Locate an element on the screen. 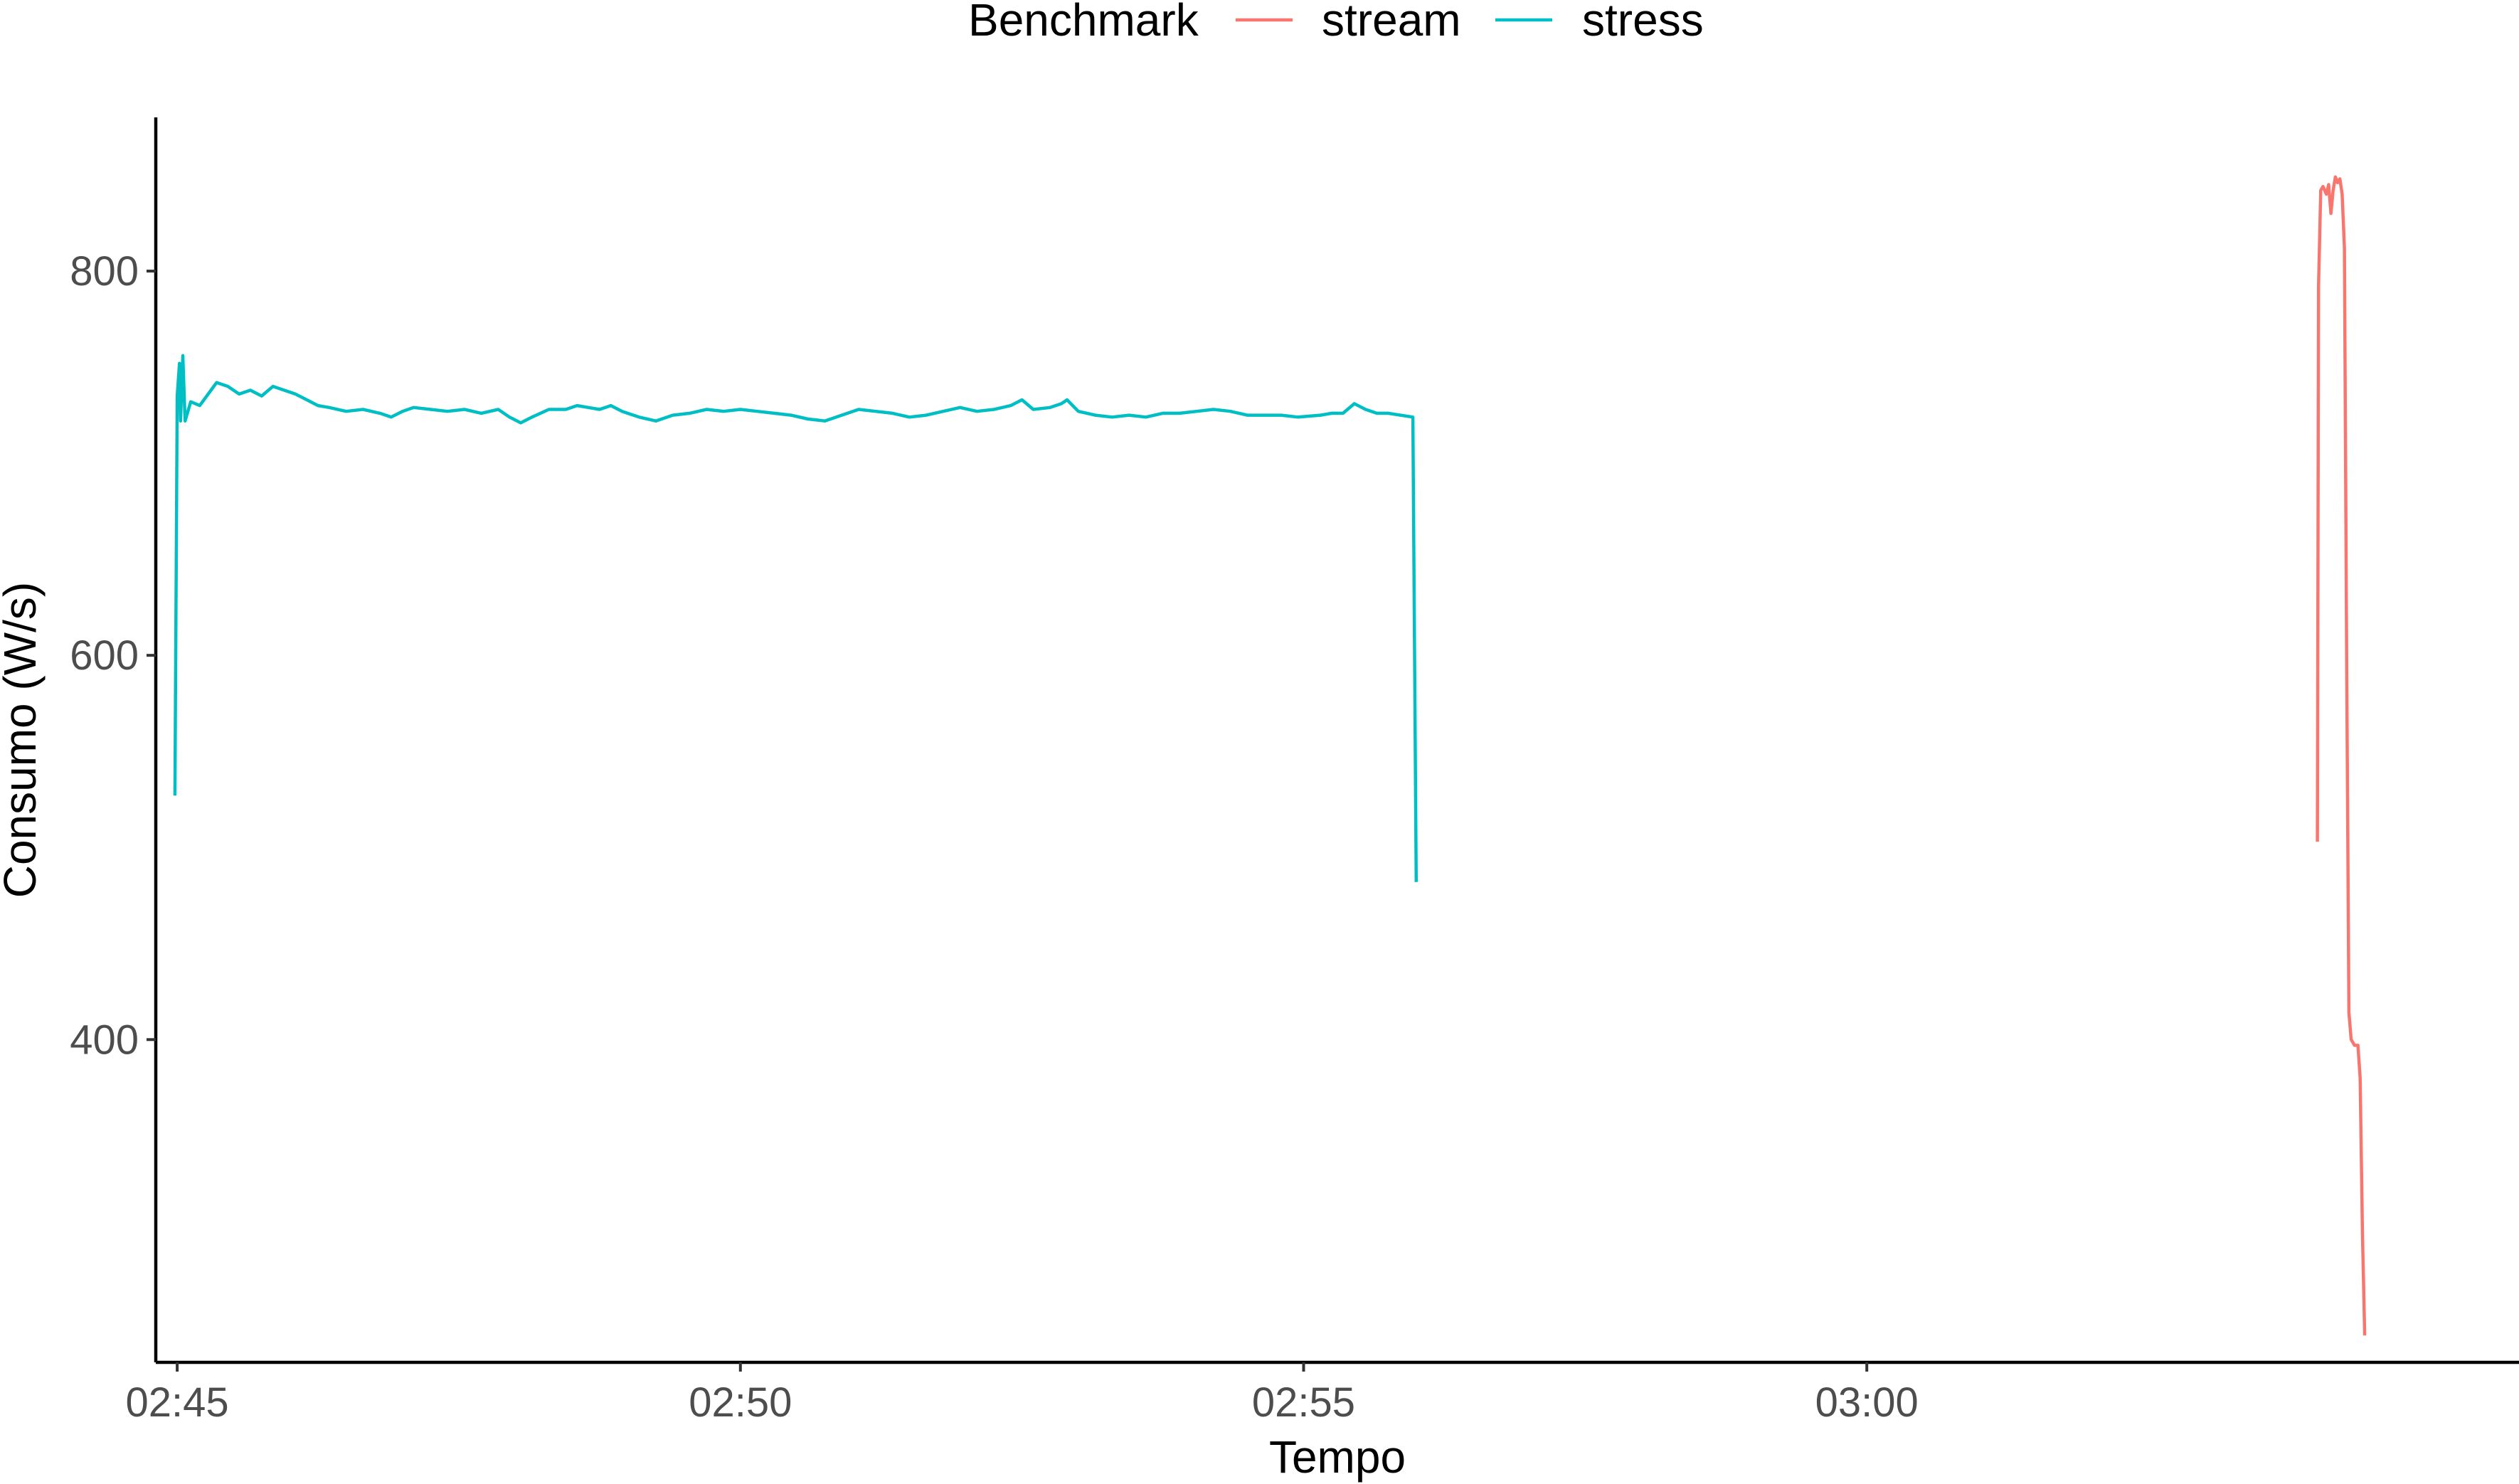 This screenshot has height=1484, width=2519. y-tick-label: 400 is located at coordinates (104, 1040).